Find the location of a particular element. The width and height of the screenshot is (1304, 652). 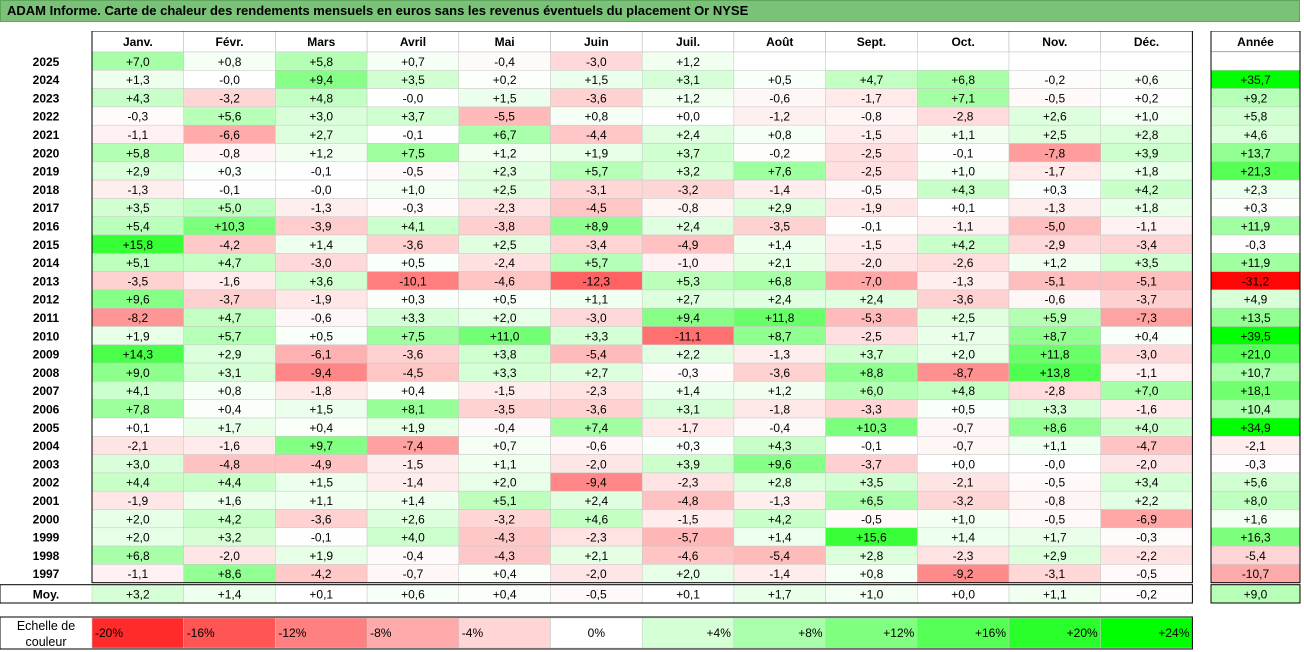

cell-value: -1,1 is located at coordinates (963, 227).